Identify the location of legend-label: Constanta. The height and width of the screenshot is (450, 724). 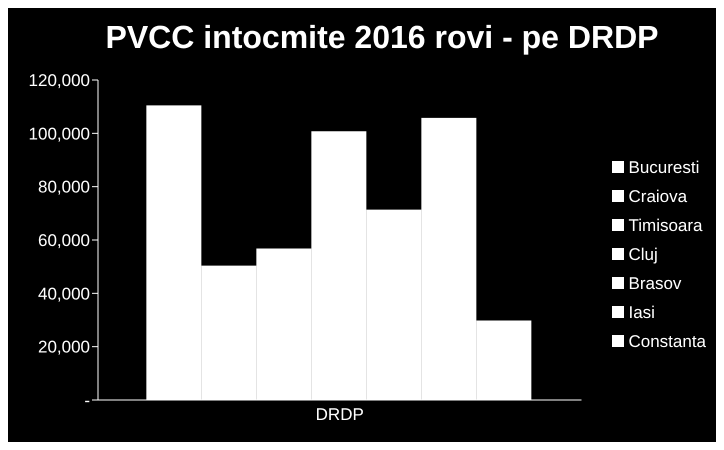
(667, 341).